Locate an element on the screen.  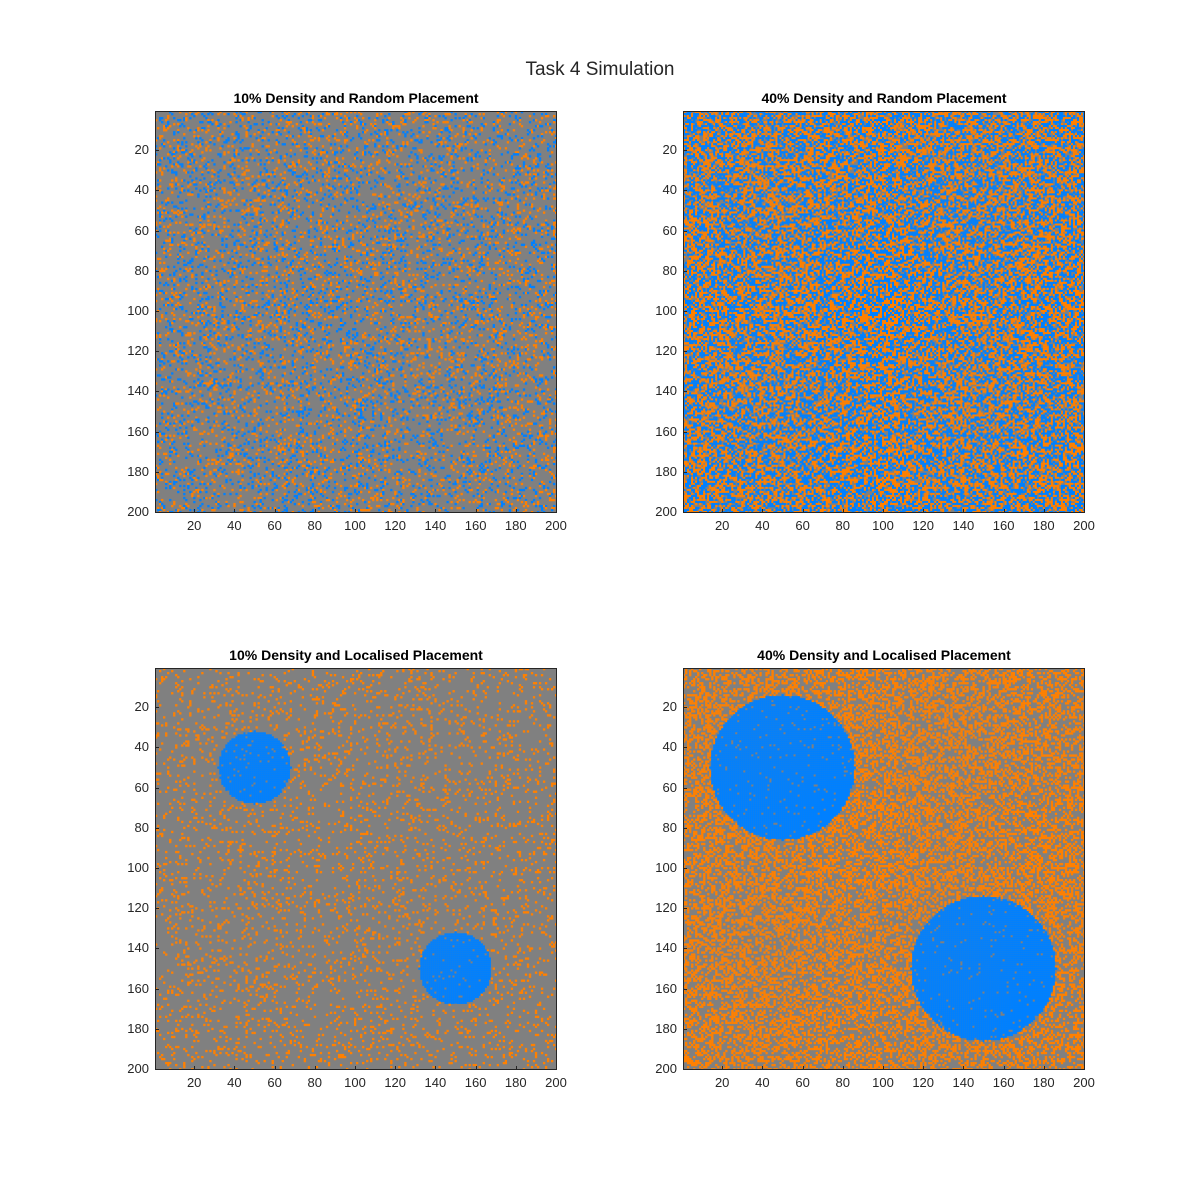
panel-title: 10% Density and Random Placement is located at coordinates (356, 98).